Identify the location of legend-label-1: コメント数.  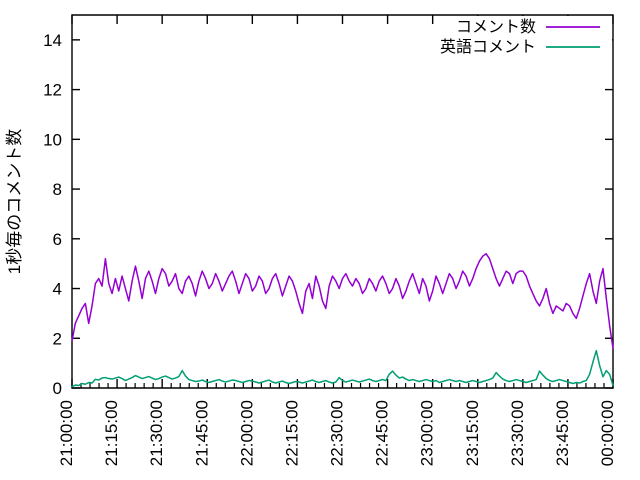
(496, 27).